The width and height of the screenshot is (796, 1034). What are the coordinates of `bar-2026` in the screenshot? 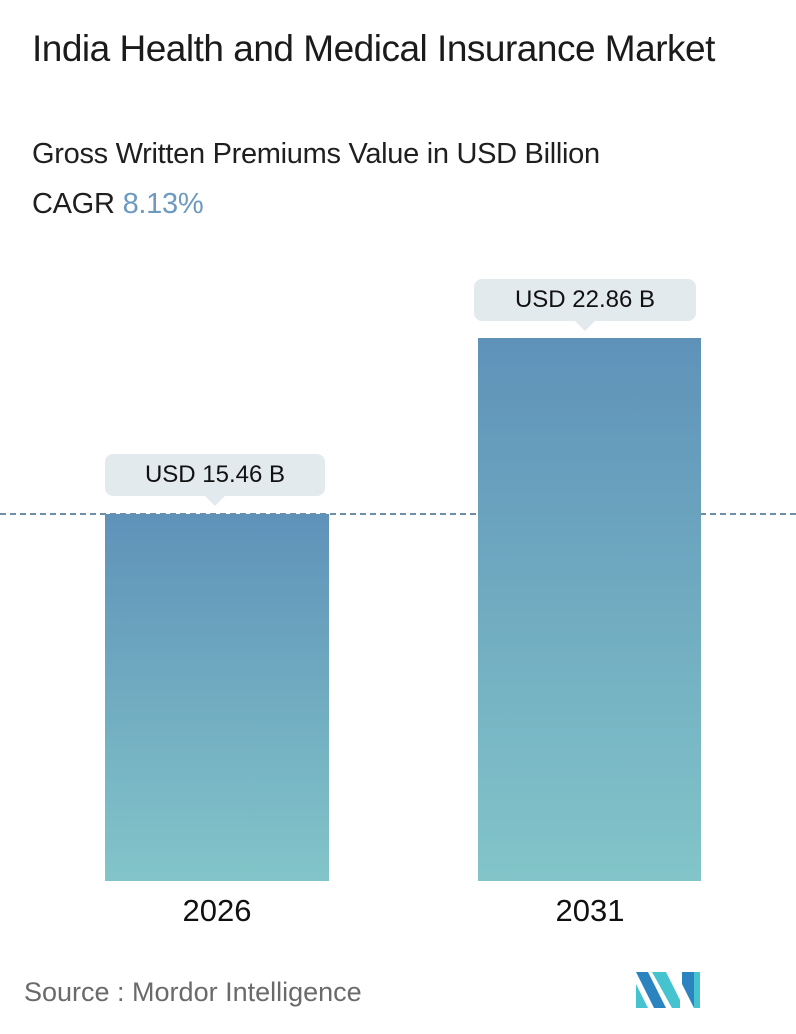 It's located at (217, 697).